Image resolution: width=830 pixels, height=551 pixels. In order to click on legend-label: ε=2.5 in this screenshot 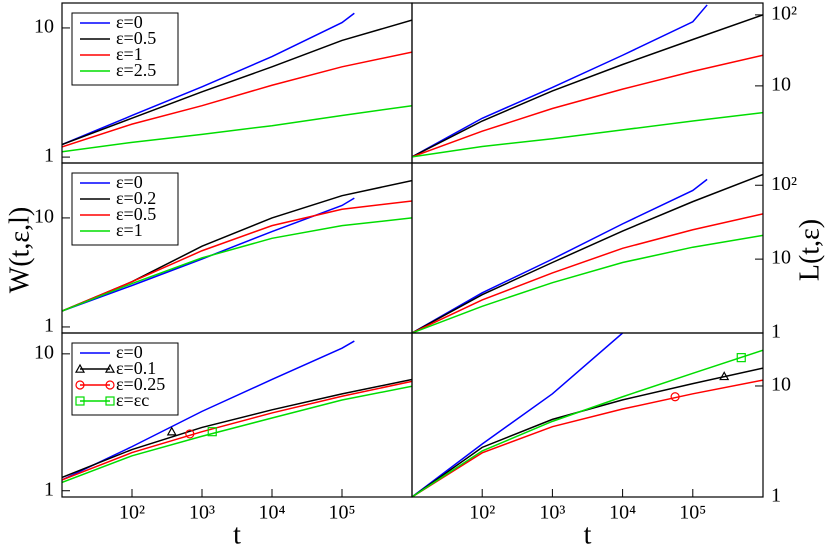, I will do `click(136, 70)`.